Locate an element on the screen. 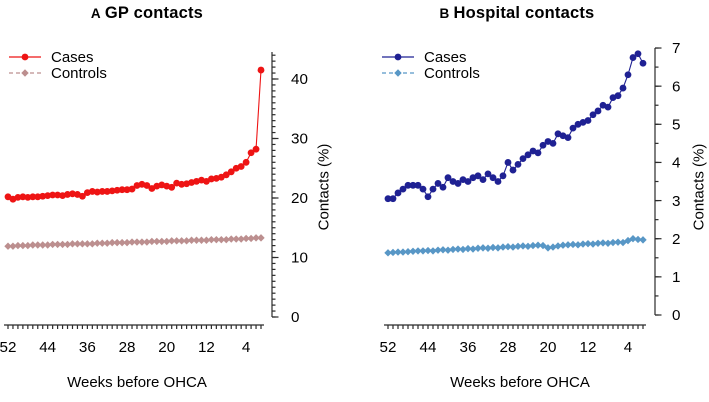 The height and width of the screenshot is (402, 709). y-tick-label: 40 is located at coordinates (299, 79).